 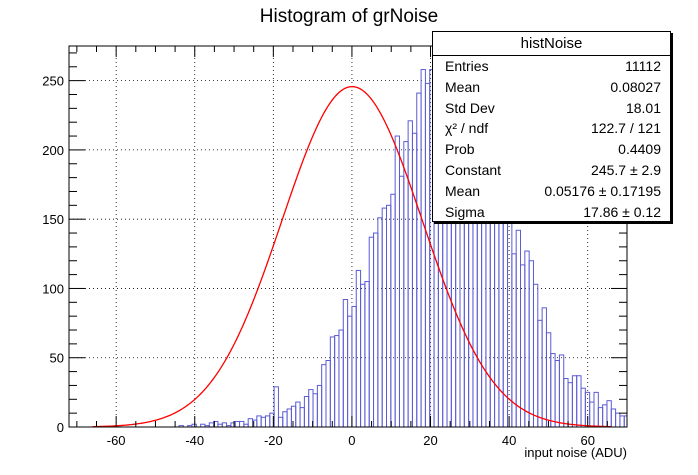 What do you see at coordinates (351, 440) in the screenshot?
I see `x-tick-label: 0` at bounding box center [351, 440].